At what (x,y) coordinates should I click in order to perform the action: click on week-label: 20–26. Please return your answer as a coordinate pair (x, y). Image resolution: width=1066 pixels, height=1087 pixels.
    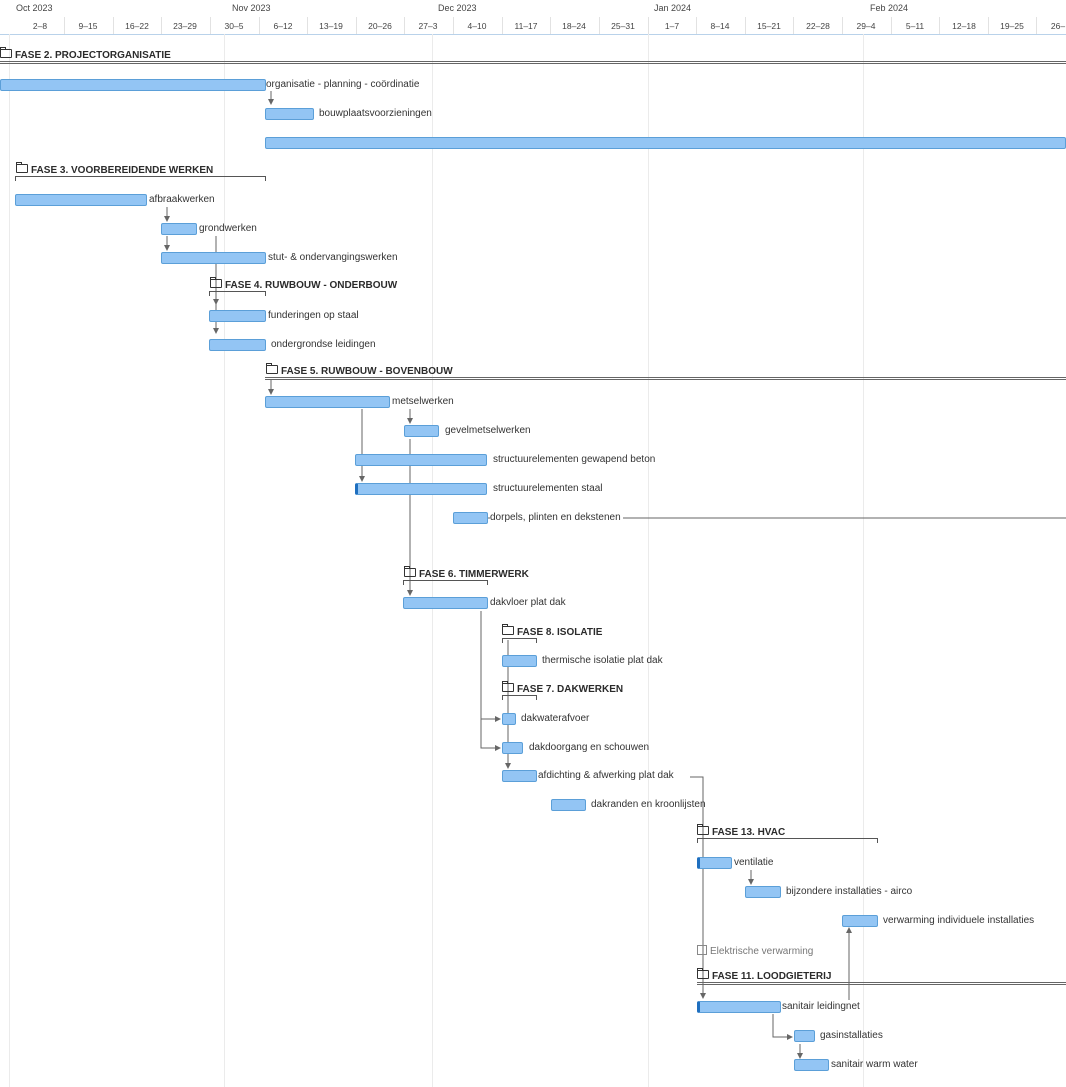
    Looking at the image, I should click on (380, 26).